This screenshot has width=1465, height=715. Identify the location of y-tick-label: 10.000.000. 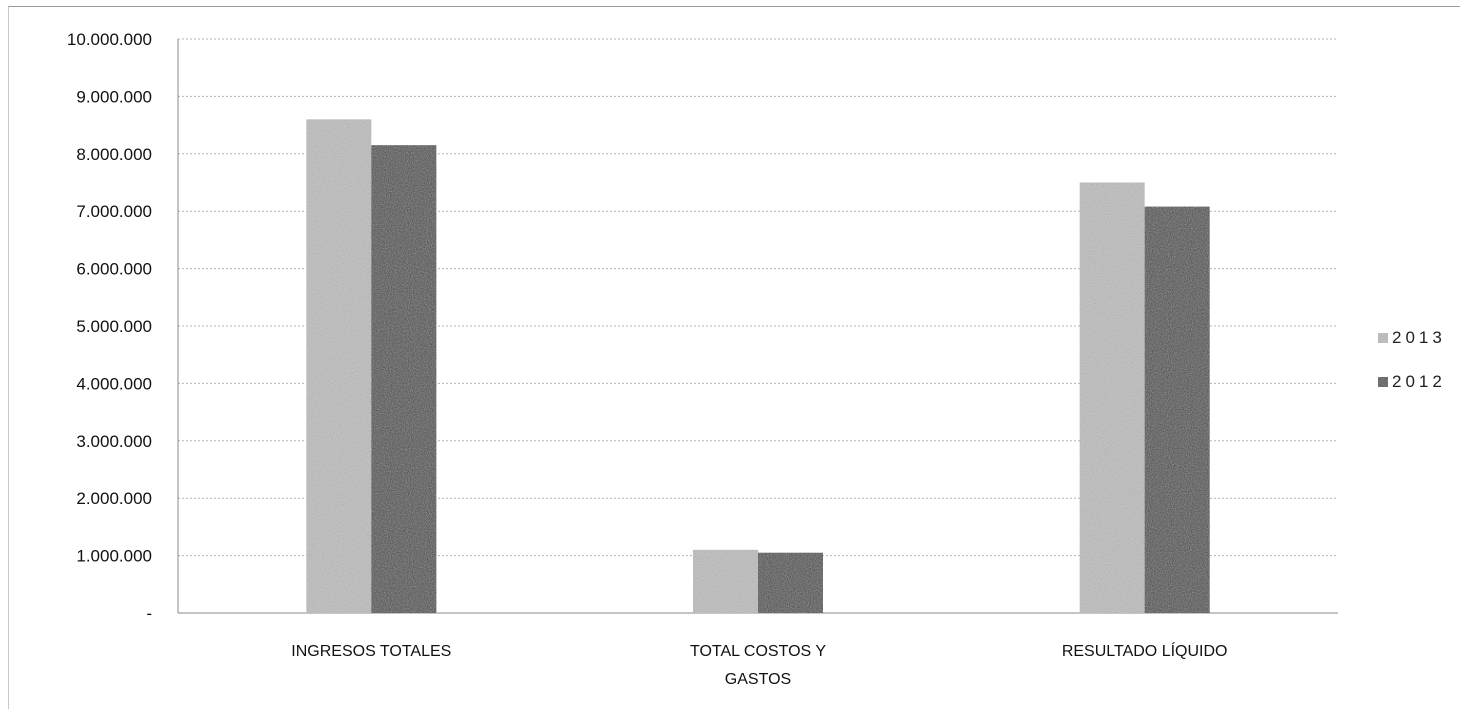
(109, 39).